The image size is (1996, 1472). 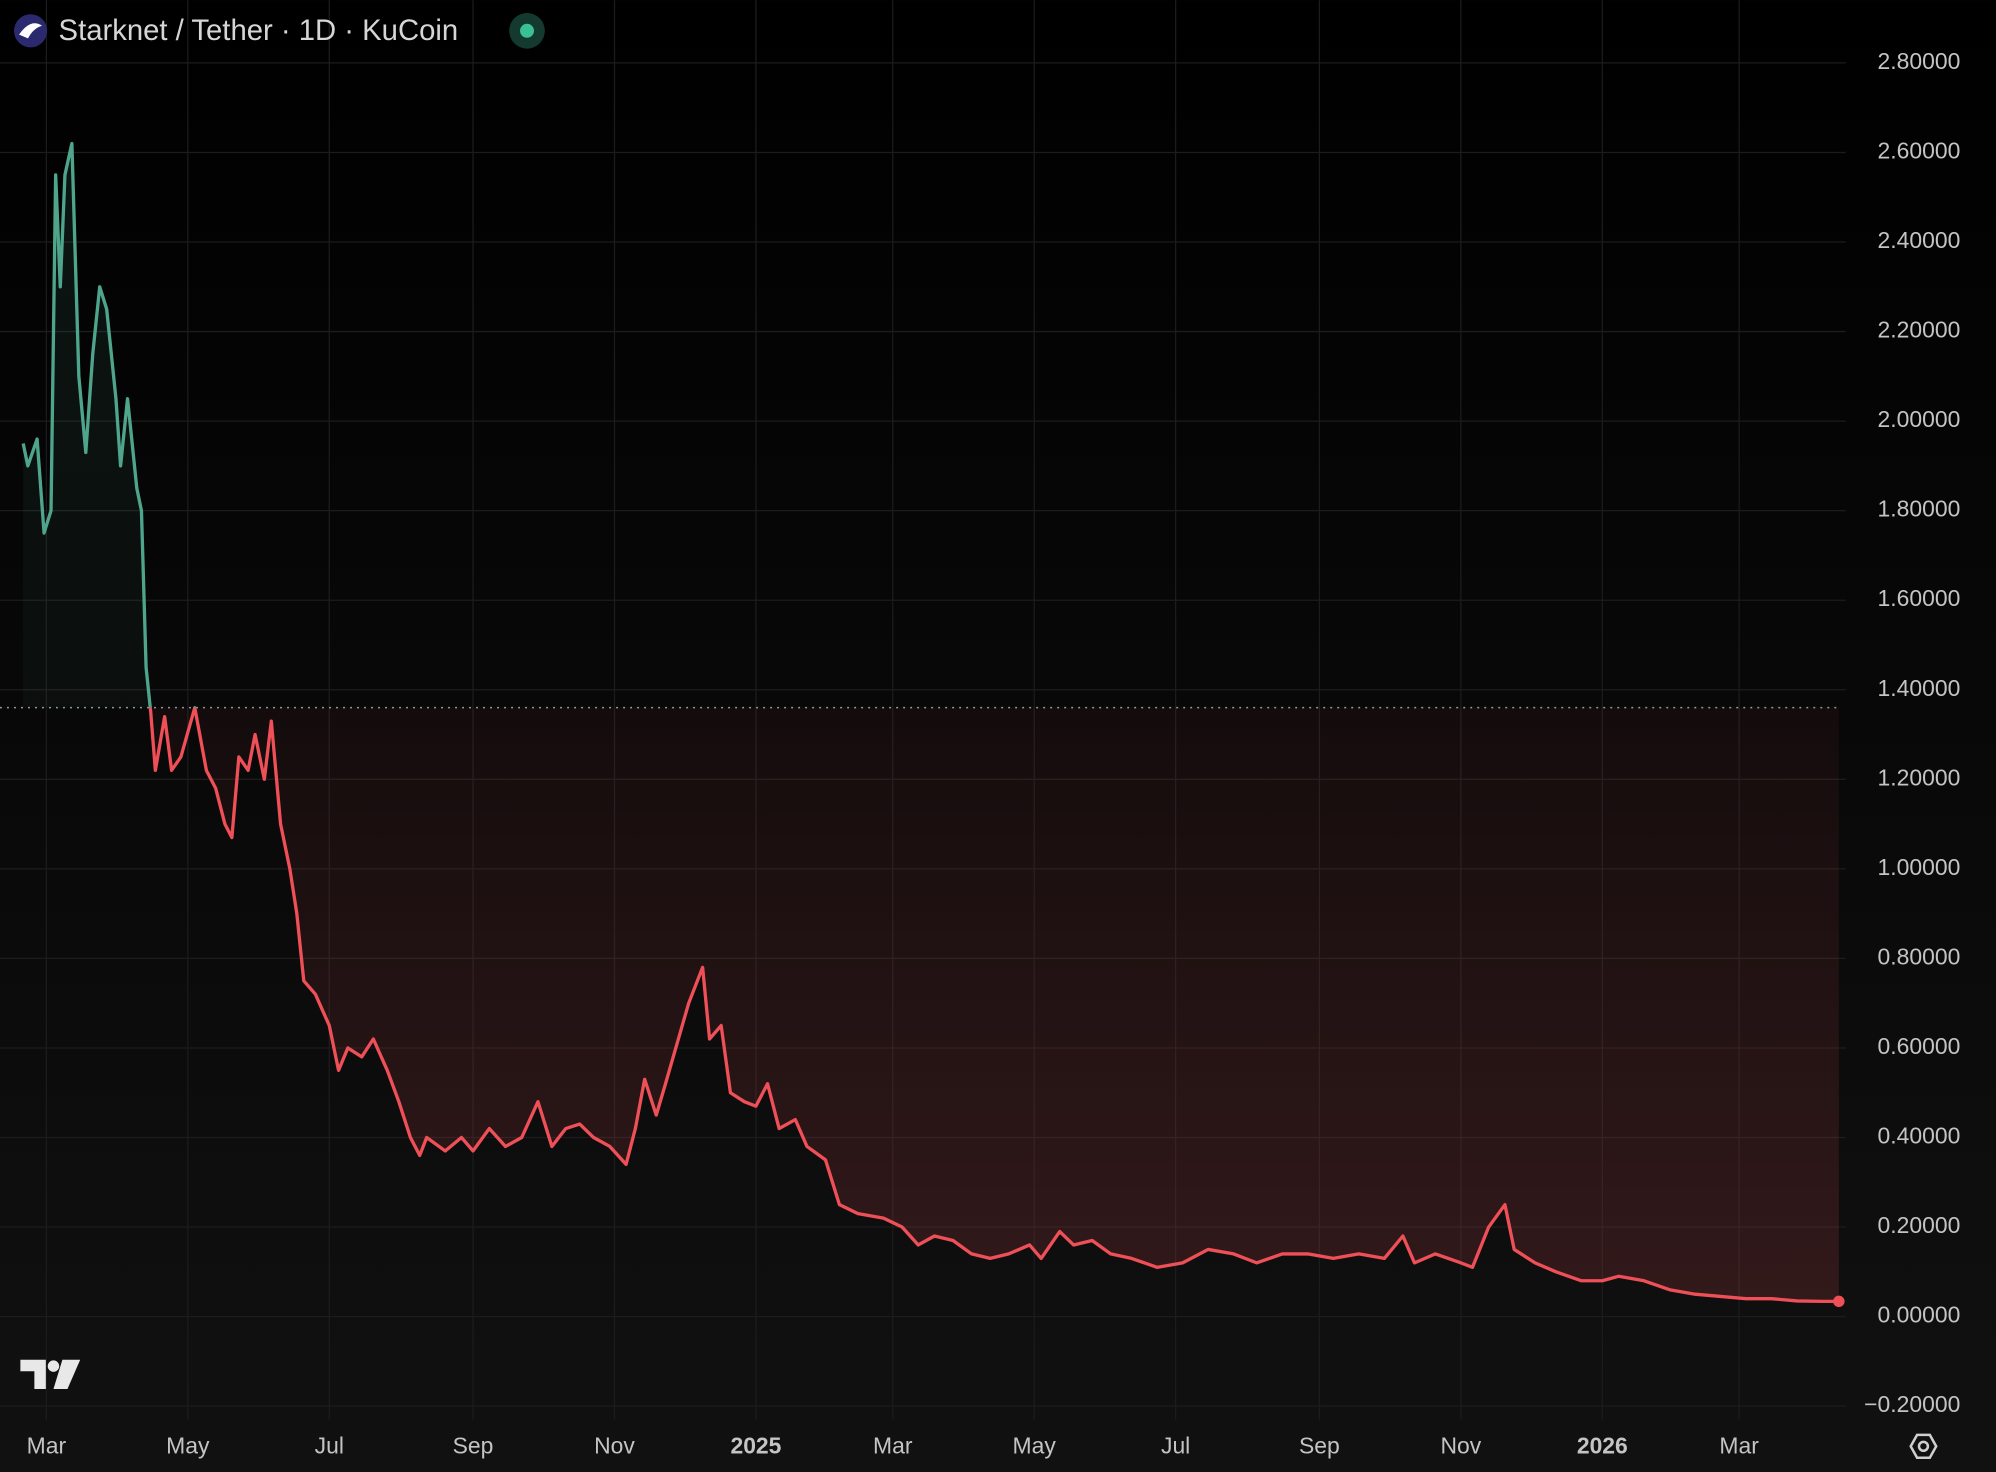 What do you see at coordinates (1919, 1225) in the screenshot?
I see `y-tick-label: 0.20000` at bounding box center [1919, 1225].